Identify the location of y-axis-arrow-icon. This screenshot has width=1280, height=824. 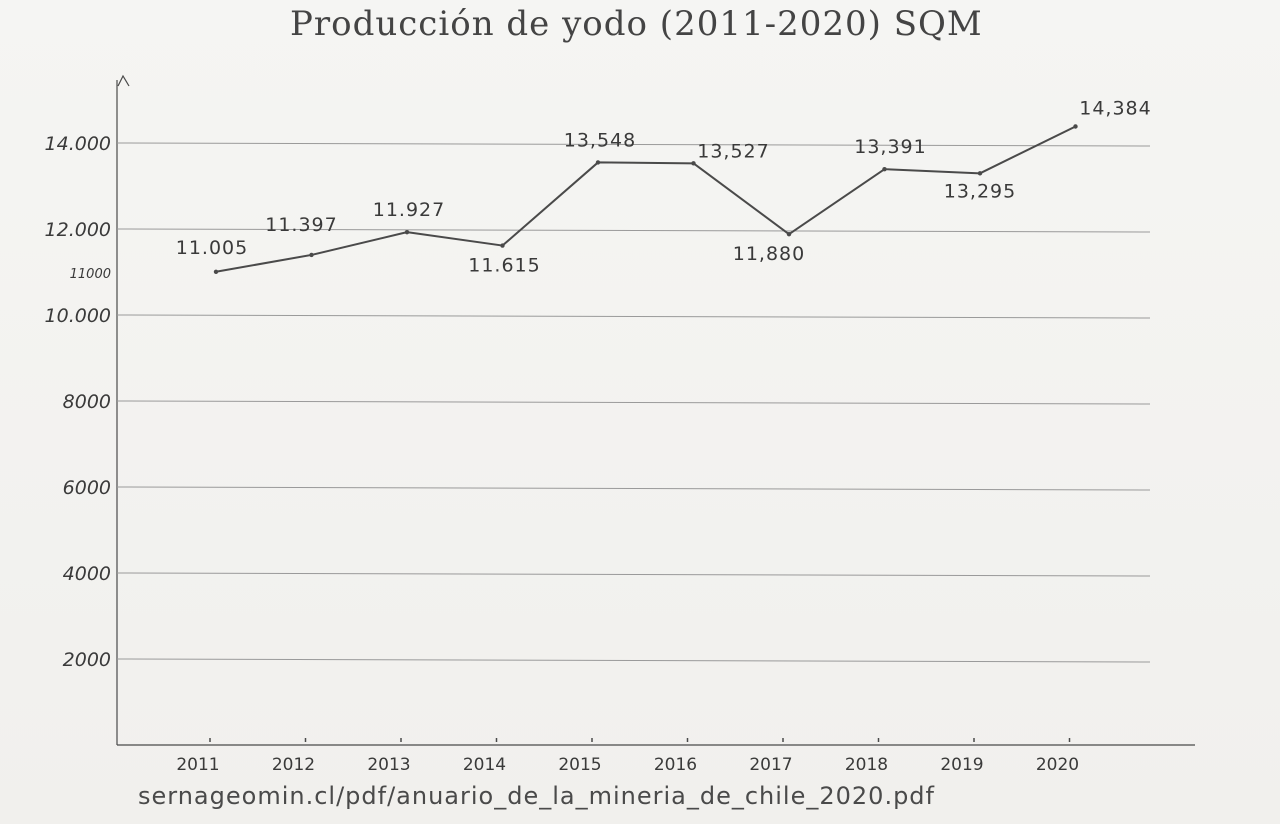
(123, 80).